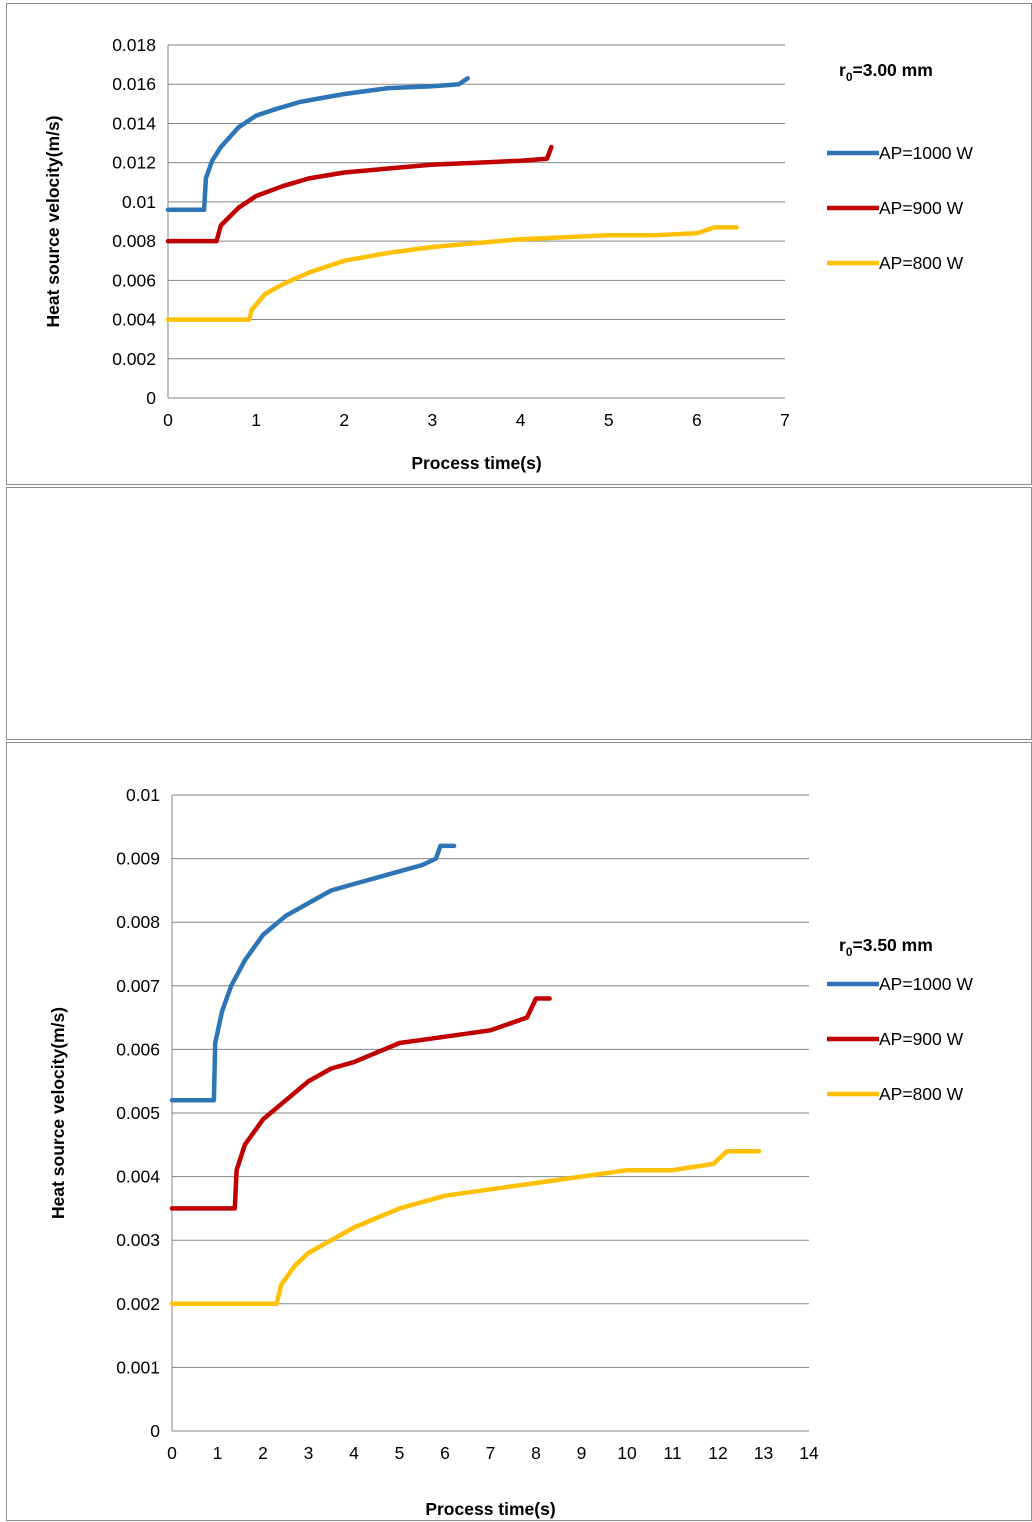 The image size is (1032, 1522). I want to click on y-tick-label: 0.012, so click(134, 163).